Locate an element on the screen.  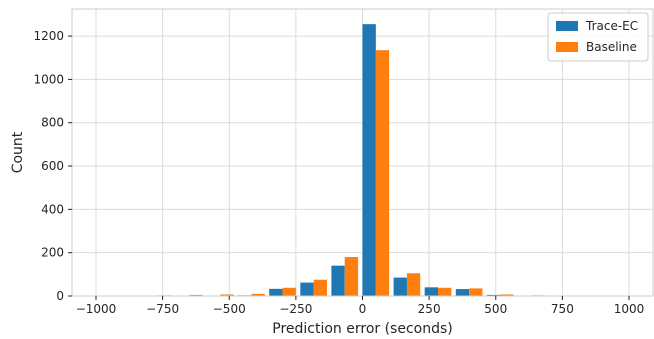
legend-label: Baseline is located at coordinates (611, 47).